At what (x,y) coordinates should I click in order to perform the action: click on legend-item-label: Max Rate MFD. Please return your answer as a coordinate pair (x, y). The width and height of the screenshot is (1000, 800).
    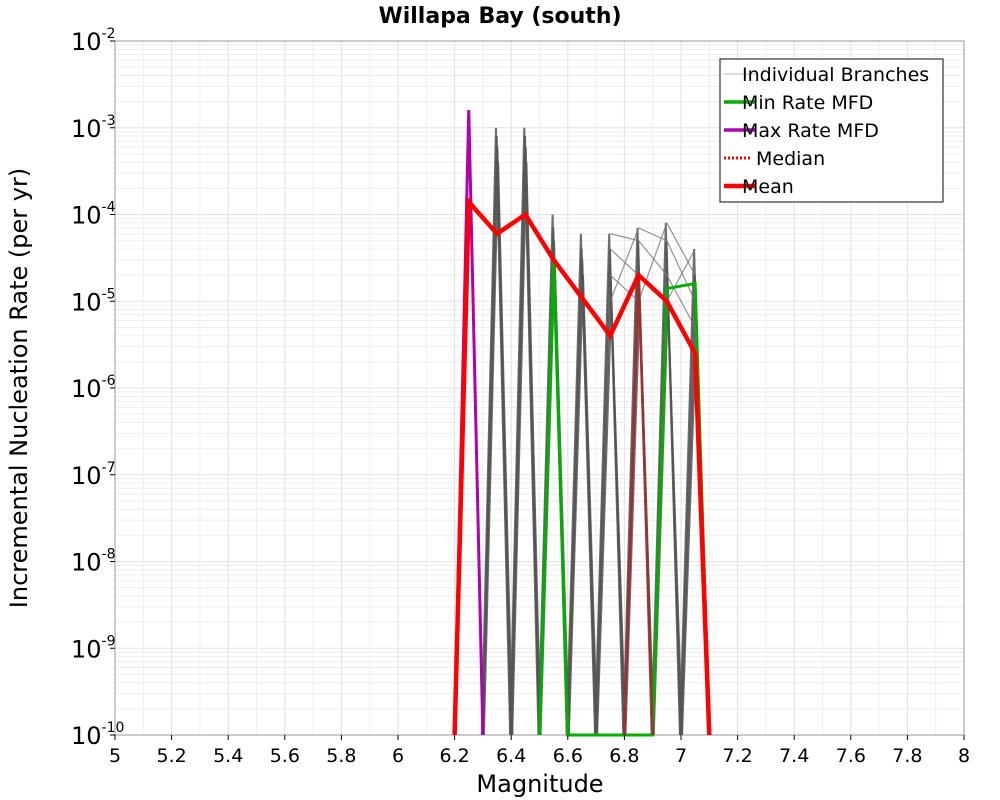
    Looking at the image, I should click on (810, 131).